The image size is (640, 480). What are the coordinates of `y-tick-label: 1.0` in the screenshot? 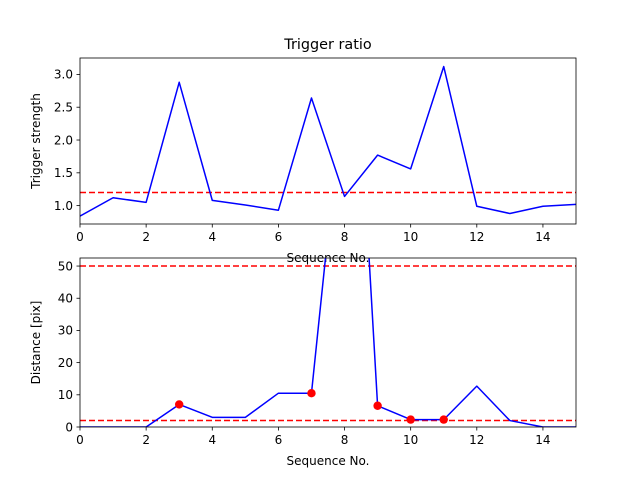 It's located at (63, 206).